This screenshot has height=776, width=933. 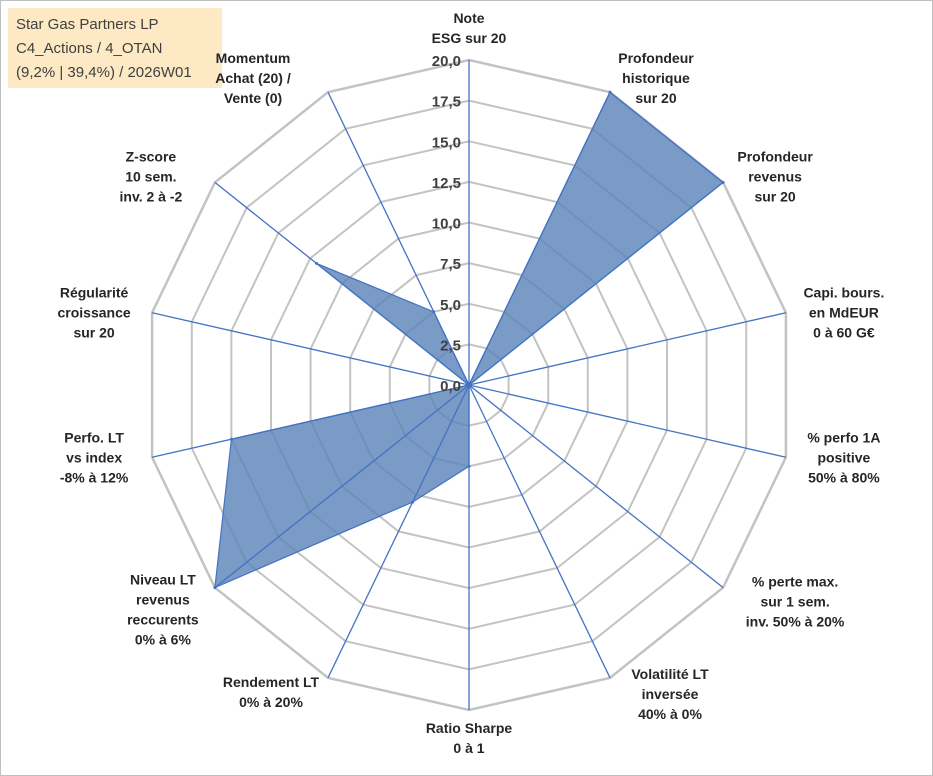 I want to click on axis-label-line: en MdEUR, so click(x=844, y=313).